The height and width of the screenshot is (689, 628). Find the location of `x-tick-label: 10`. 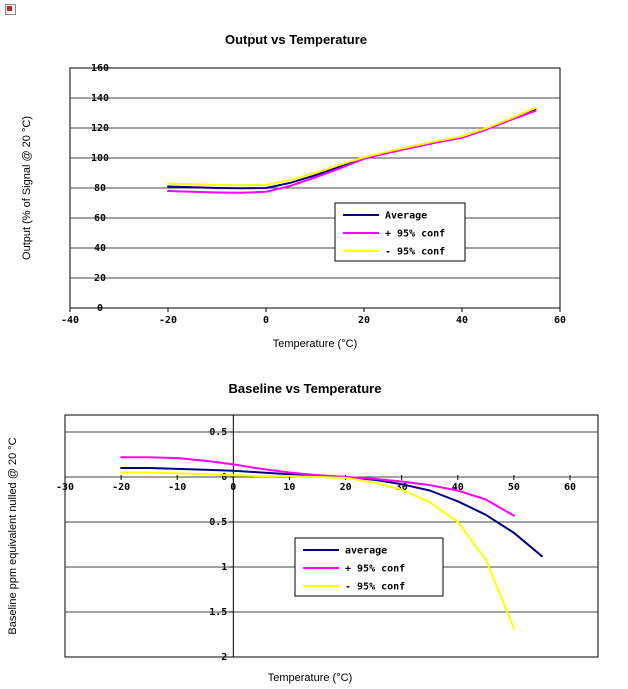

x-tick-label: 10 is located at coordinates (289, 487).